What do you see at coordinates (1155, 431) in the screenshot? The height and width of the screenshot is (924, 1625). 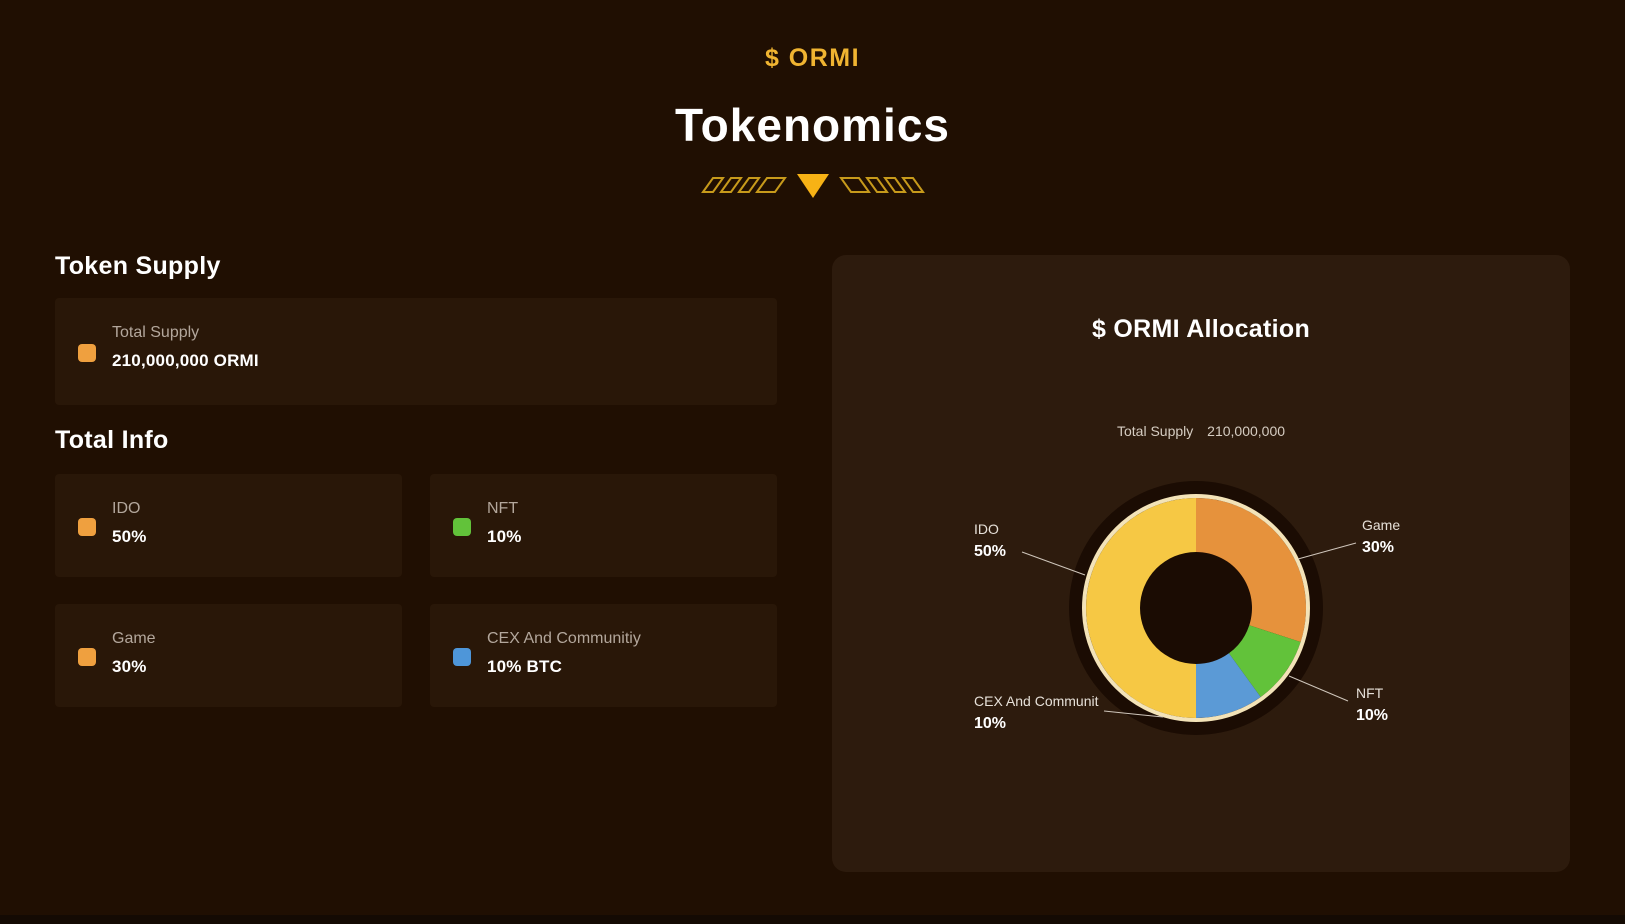 I see `allocation-subtitle-label: Total Supply` at bounding box center [1155, 431].